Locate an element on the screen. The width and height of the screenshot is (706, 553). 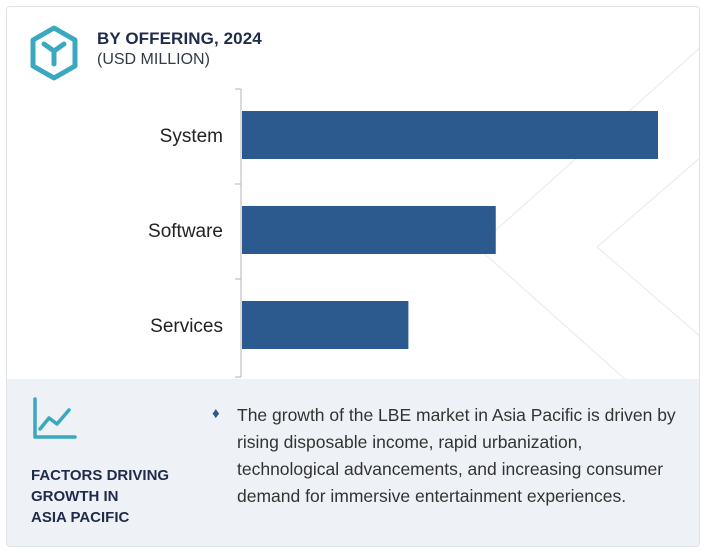
factors-heading-line: GROWTH IN is located at coordinates (75, 496).